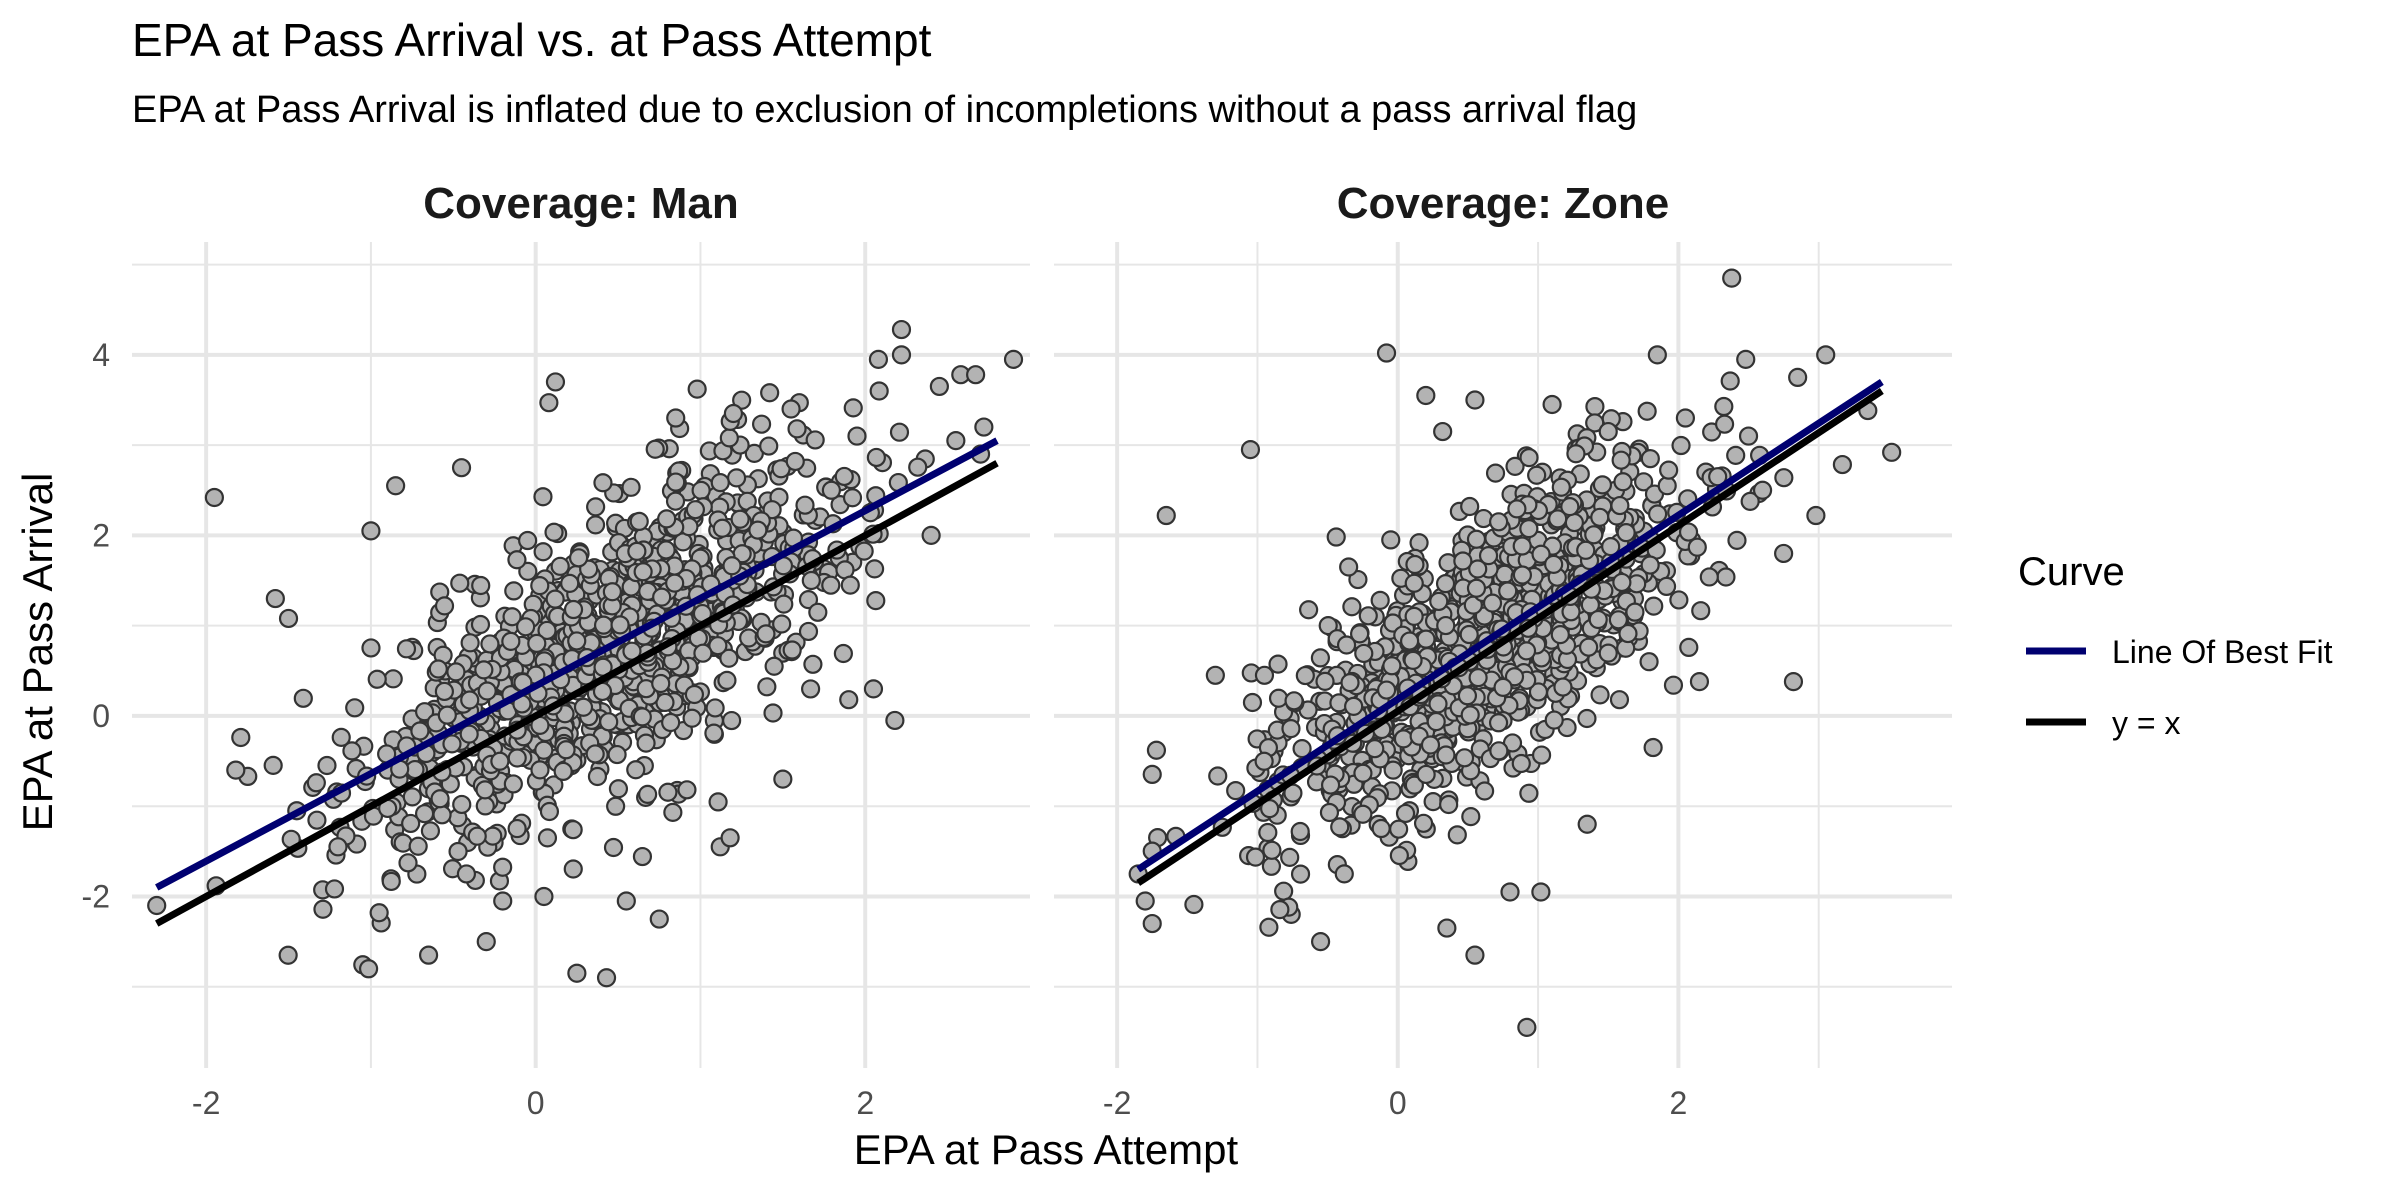 The height and width of the screenshot is (1200, 2400). I want to click on chart-title: EPA at Pass Arrival vs. at Pass Attempt, so click(532, 40).